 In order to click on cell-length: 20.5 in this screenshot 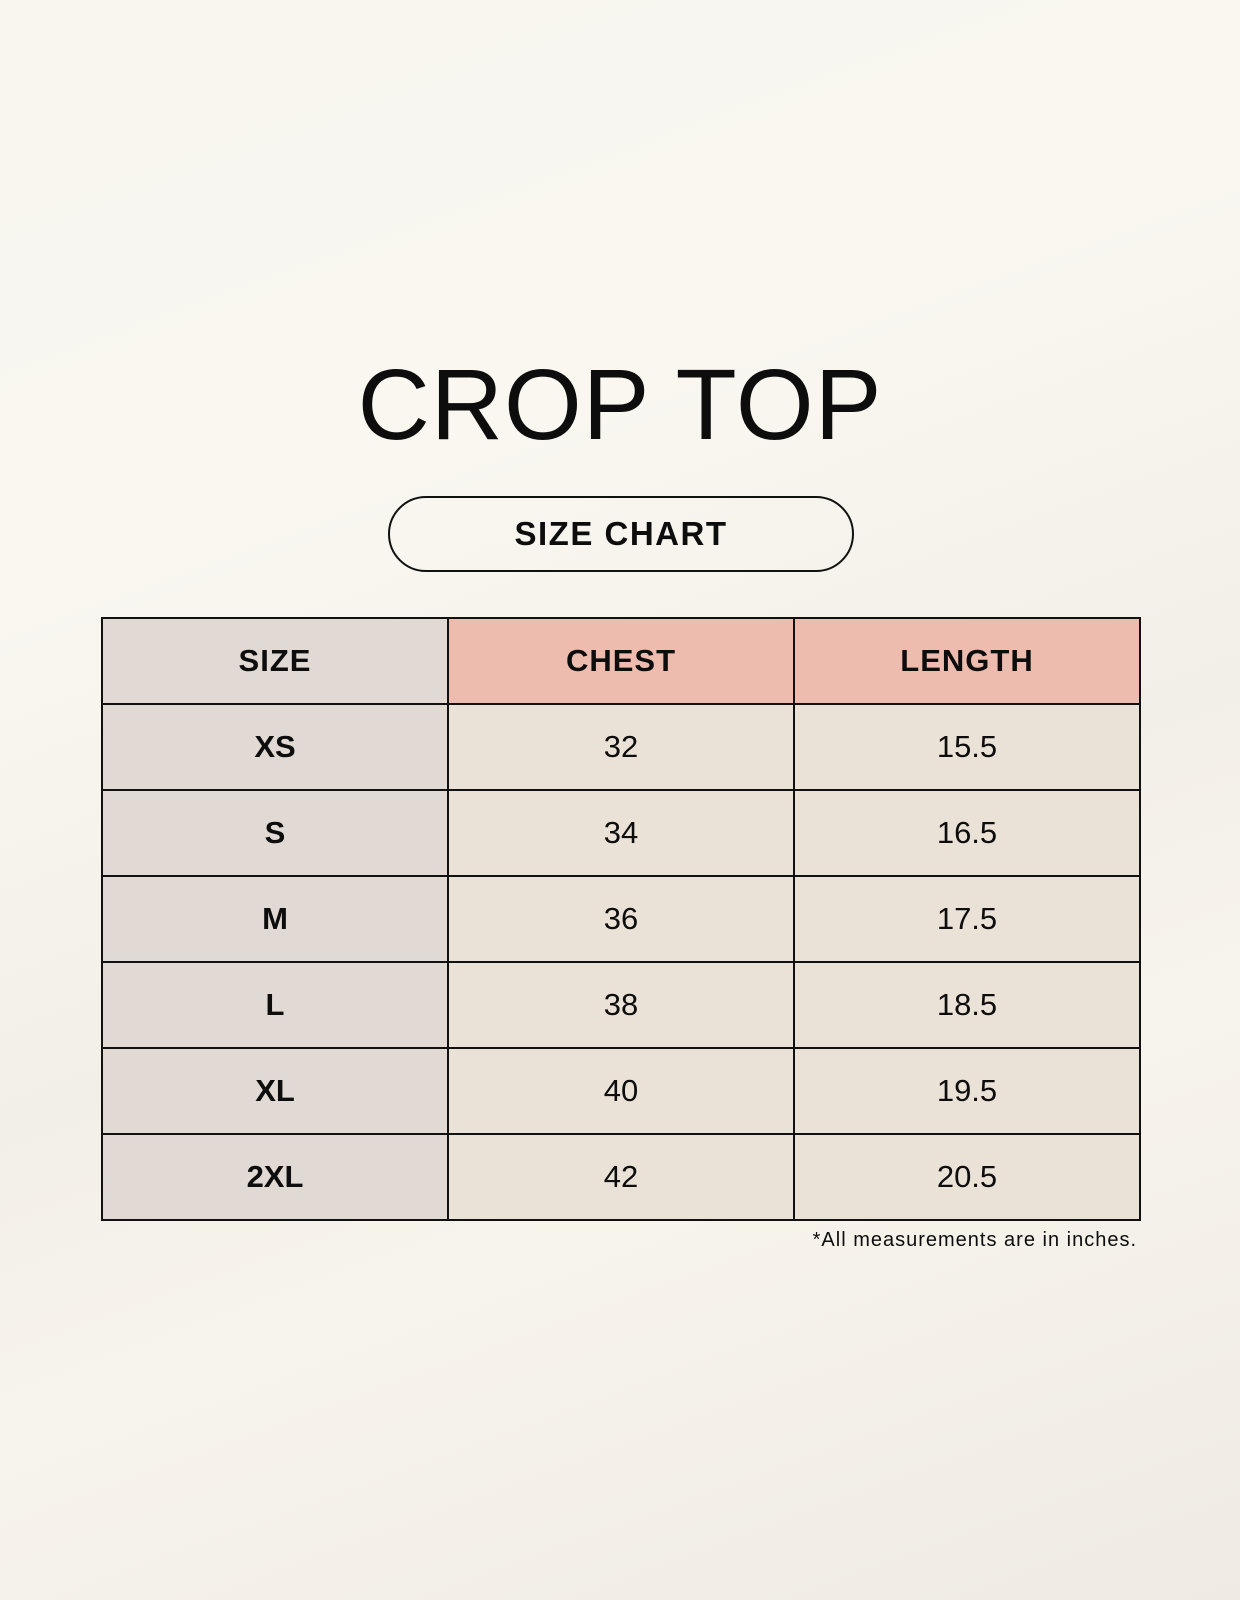, I will do `click(967, 1177)`.